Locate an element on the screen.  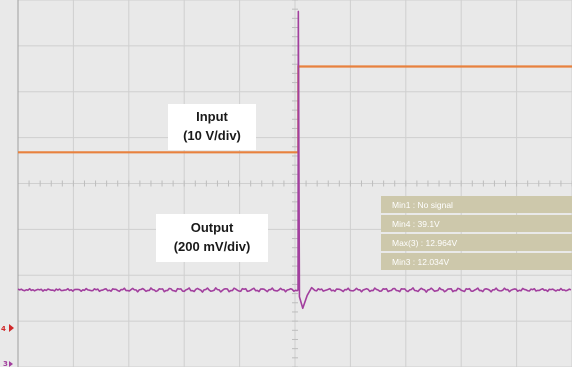
output-label: Output is located at coordinates (212, 227).